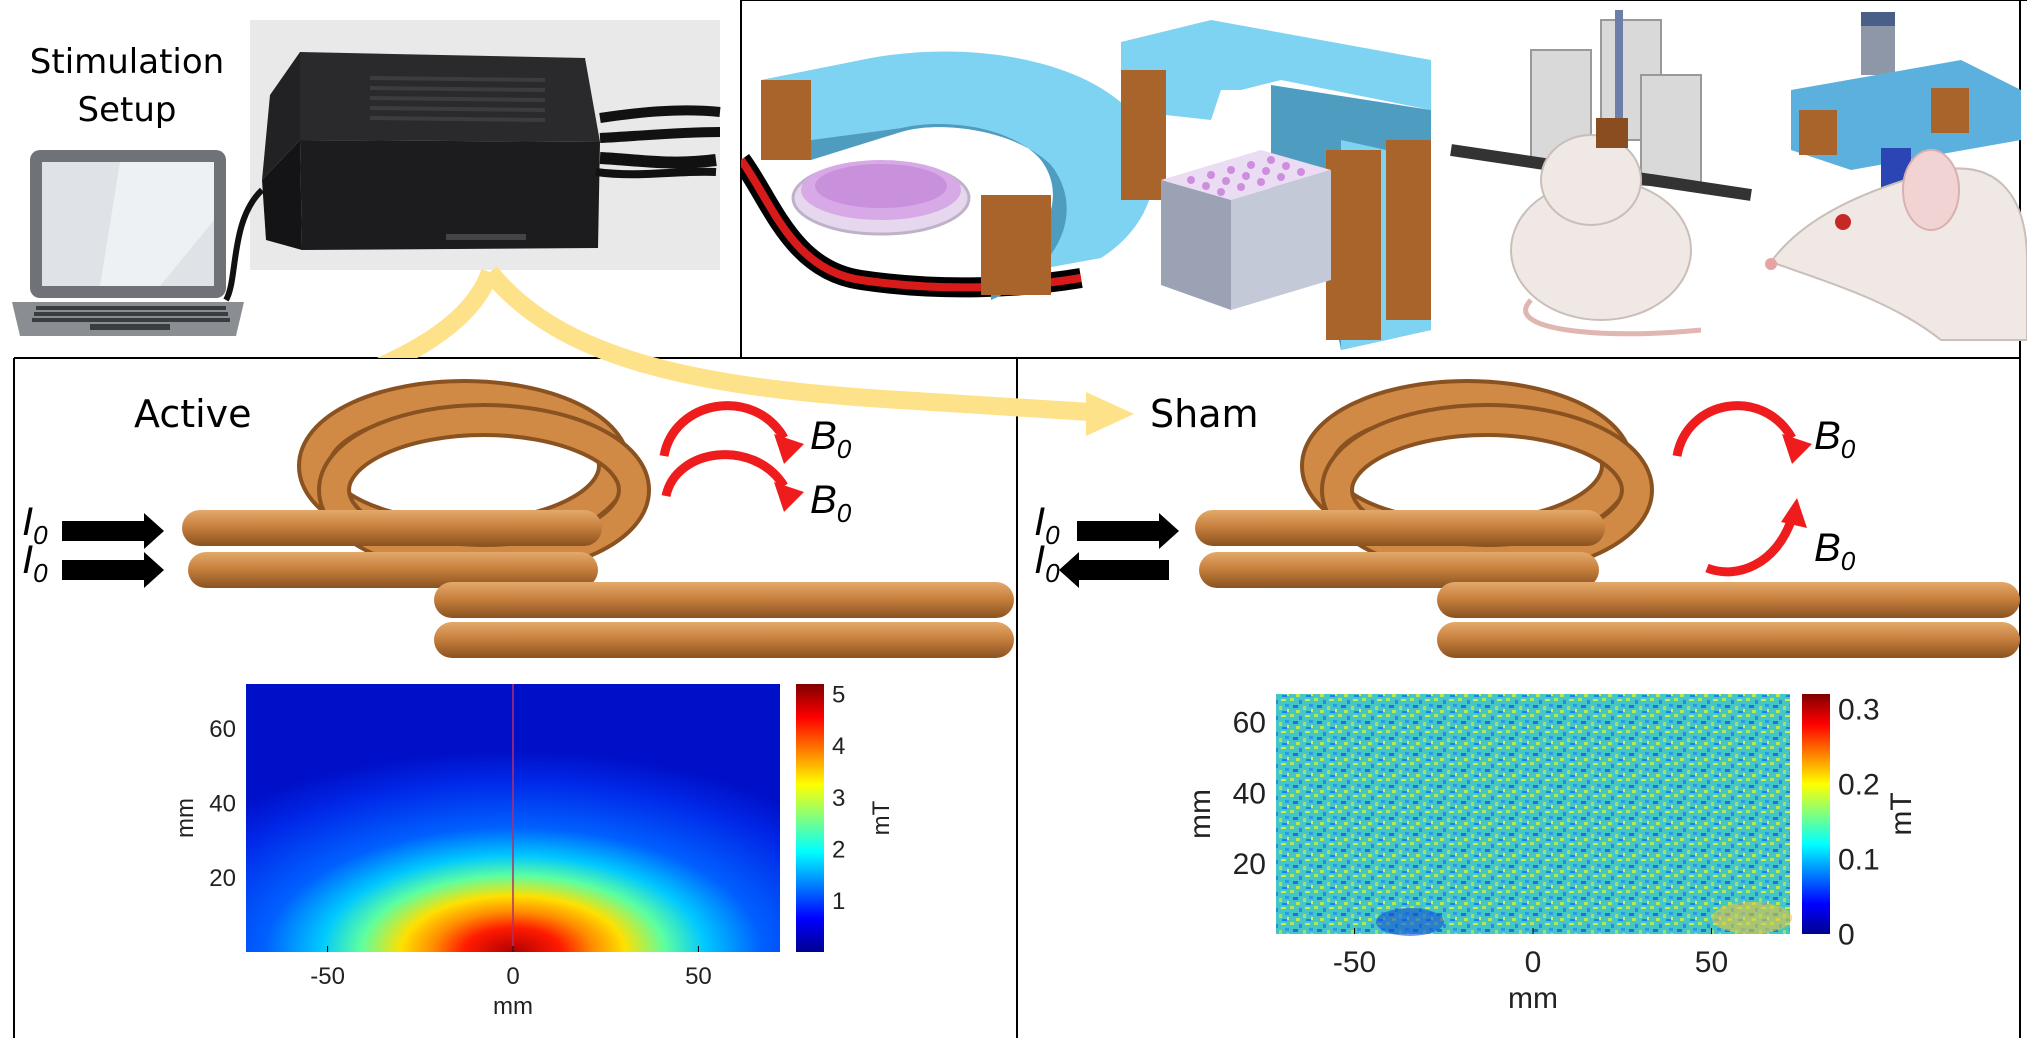 The image size is (2027, 1038). I want to click on sham-current-label-1: I0, so click(1047, 525).